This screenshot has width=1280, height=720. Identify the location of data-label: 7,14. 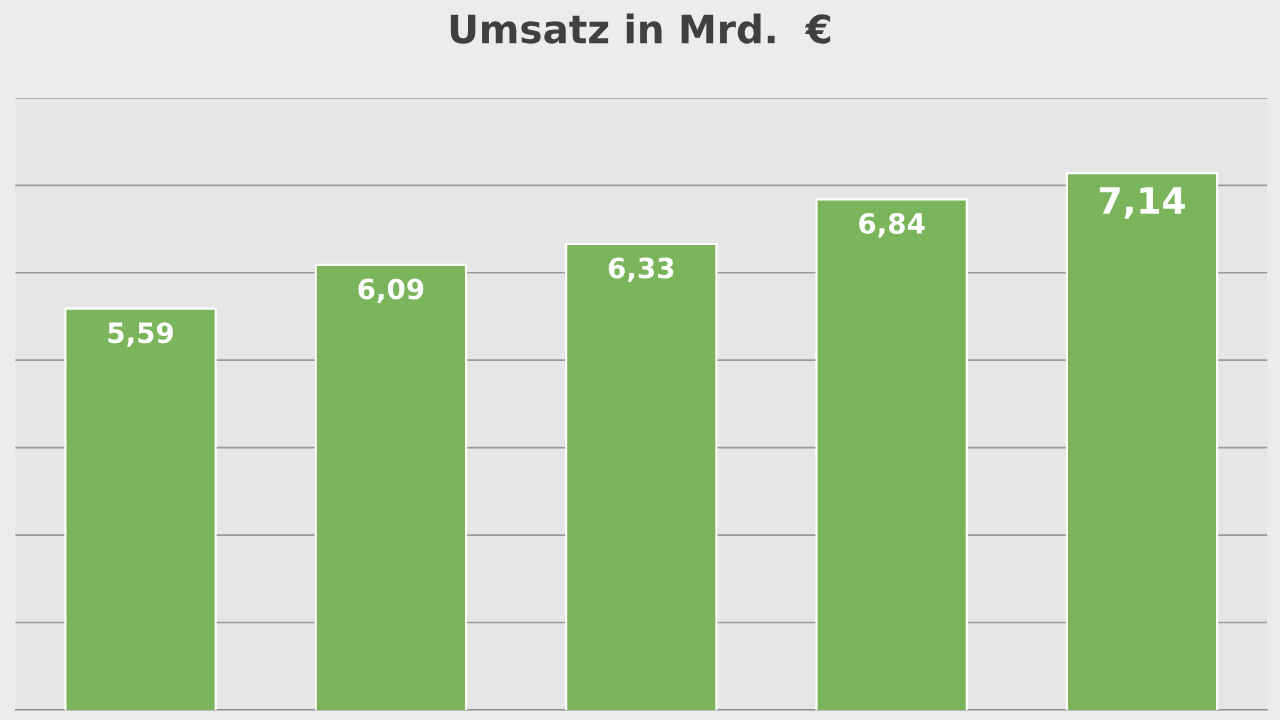
(1142, 203).